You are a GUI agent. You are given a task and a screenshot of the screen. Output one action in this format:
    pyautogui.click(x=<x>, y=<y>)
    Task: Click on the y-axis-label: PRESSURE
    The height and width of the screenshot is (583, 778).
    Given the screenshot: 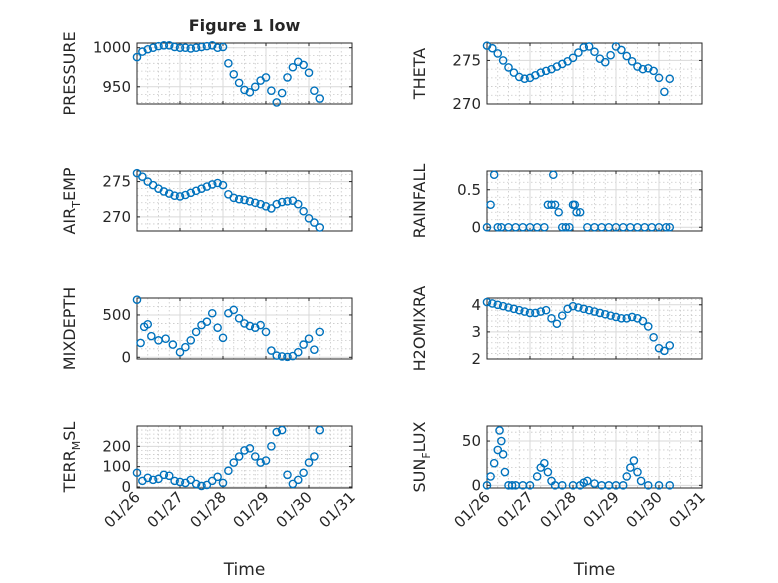 What is the action you would take?
    pyautogui.click(x=69, y=73)
    